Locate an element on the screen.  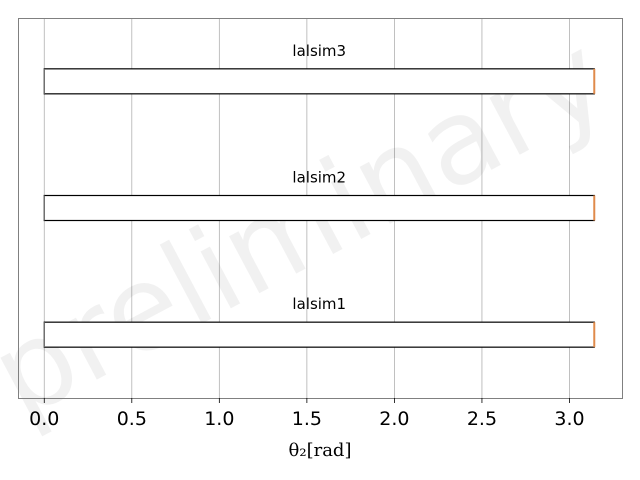
x-tick-label-0: 0.0 is located at coordinates (44, 419).